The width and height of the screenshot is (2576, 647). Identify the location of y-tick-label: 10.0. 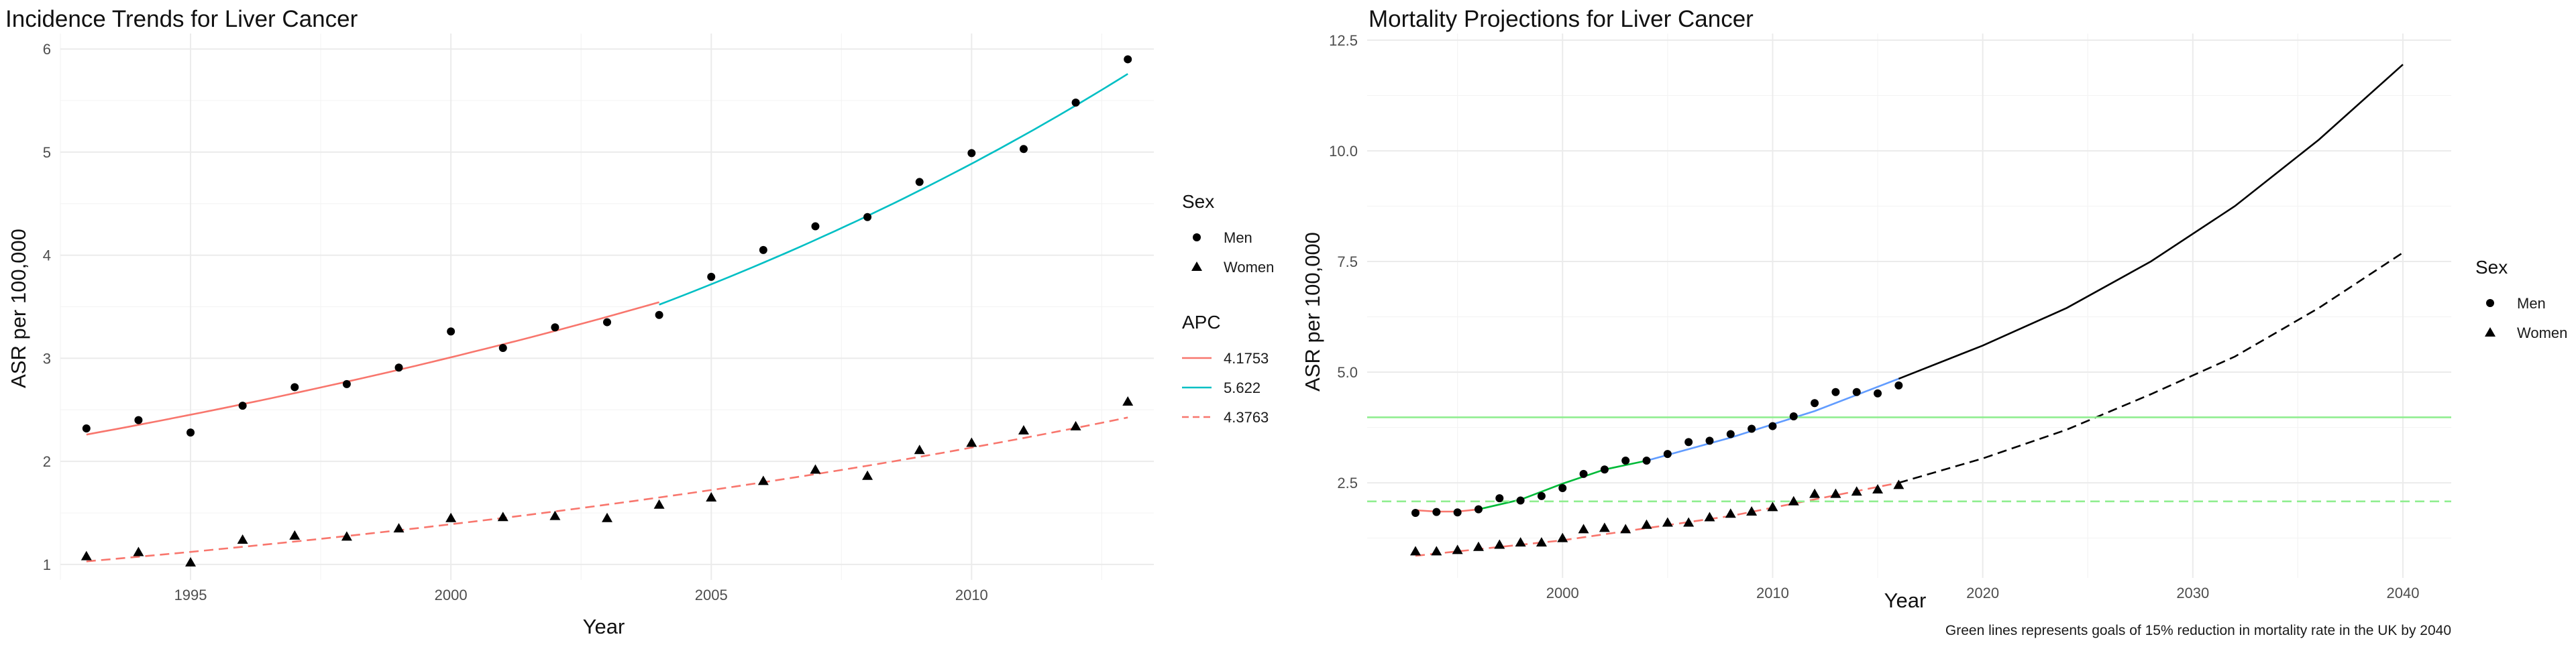
(1343, 151).